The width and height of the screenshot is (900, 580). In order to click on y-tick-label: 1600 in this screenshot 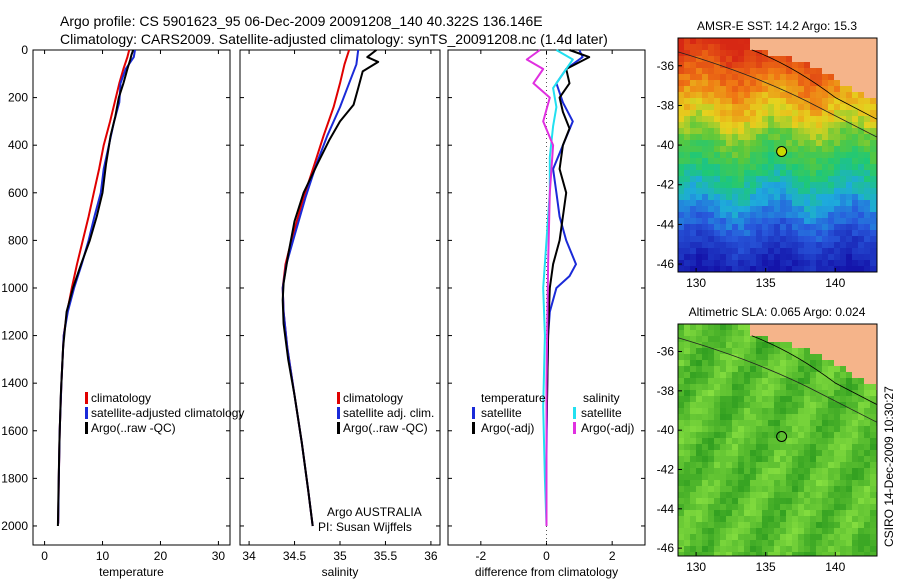, I will do `click(14, 431)`.